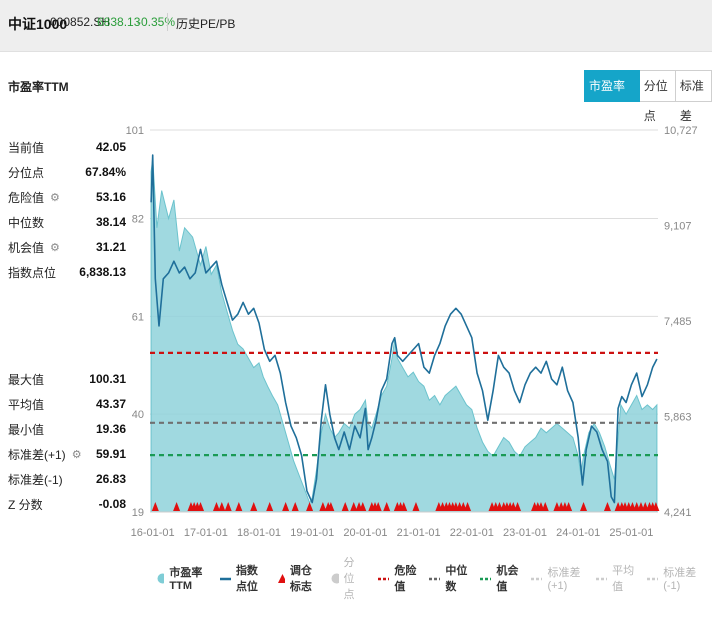 Image resolution: width=712 pixels, height=620 pixels. Describe the element at coordinates (678, 226) in the screenshot. I see `y-right-tick-label: 9,107` at that location.